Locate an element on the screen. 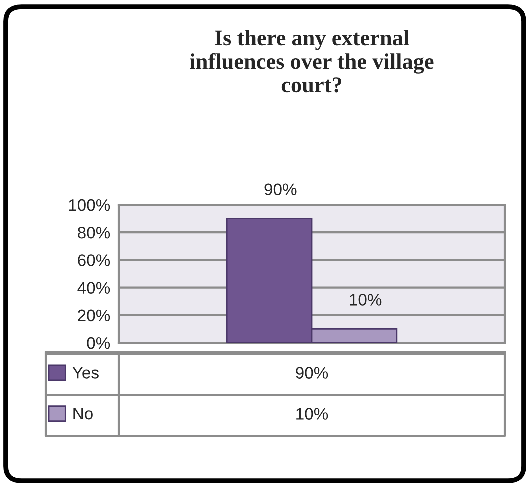 The height and width of the screenshot is (486, 530). y-tick-label: 20% is located at coordinates (94, 316).